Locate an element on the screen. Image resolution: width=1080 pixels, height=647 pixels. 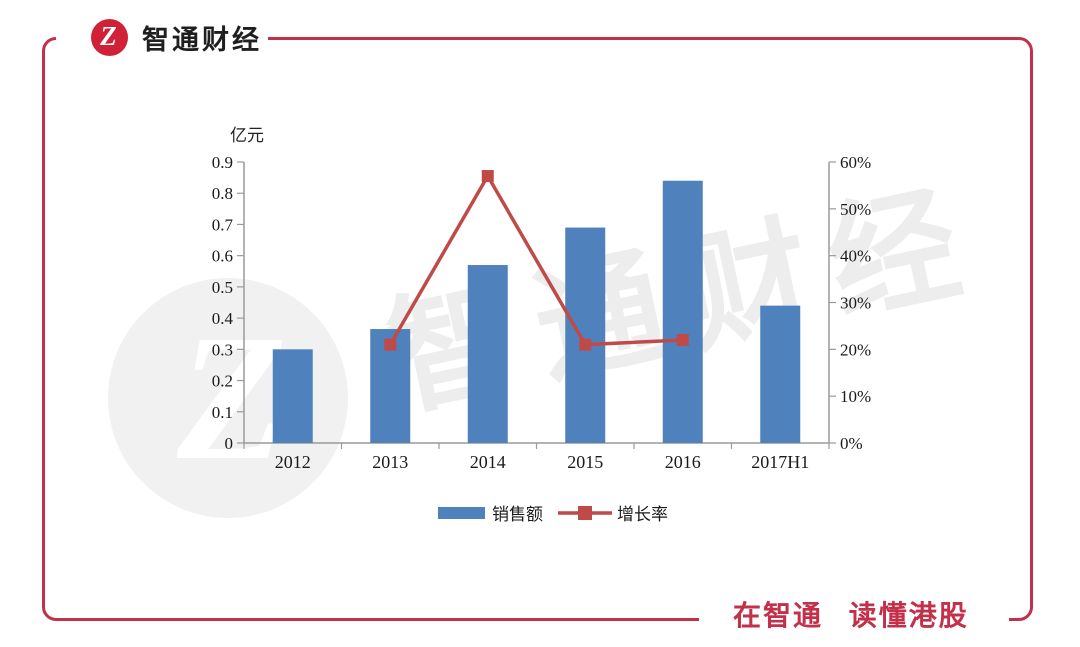
x-label-2017H1: 2017H1 is located at coordinates (780, 462).